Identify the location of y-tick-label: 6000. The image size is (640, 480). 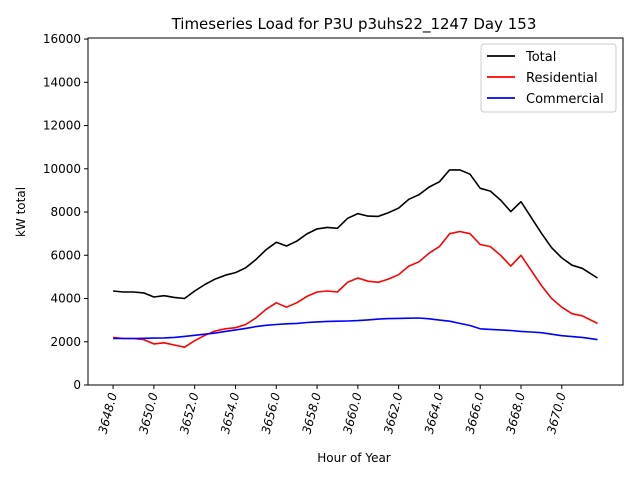
(65, 255).